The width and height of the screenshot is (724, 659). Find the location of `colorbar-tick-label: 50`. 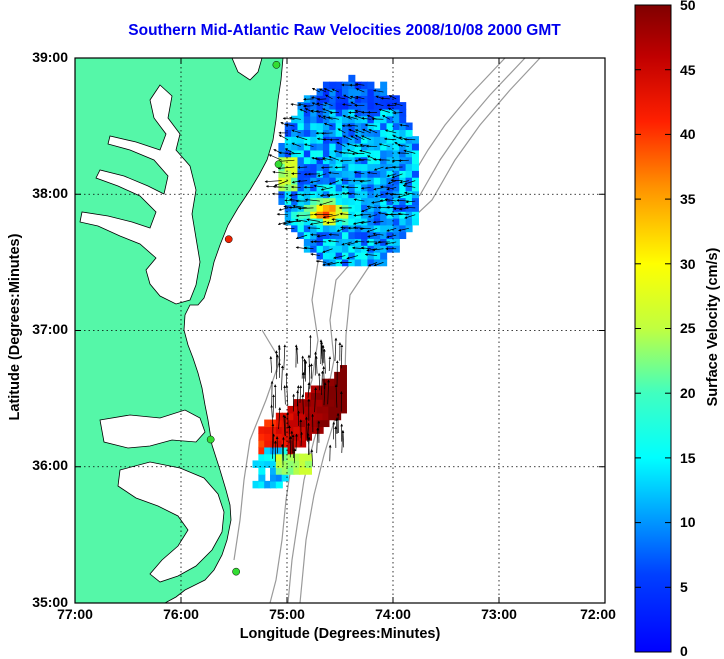

colorbar-tick-label: 50 is located at coordinates (688, 6).